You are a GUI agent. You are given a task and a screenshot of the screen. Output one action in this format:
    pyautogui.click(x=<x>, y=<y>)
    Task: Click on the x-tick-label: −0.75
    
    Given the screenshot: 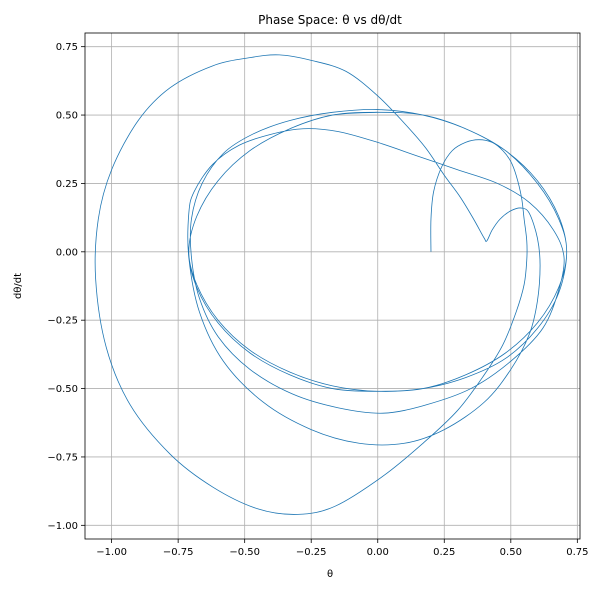 What is the action you would take?
    pyautogui.click(x=178, y=552)
    